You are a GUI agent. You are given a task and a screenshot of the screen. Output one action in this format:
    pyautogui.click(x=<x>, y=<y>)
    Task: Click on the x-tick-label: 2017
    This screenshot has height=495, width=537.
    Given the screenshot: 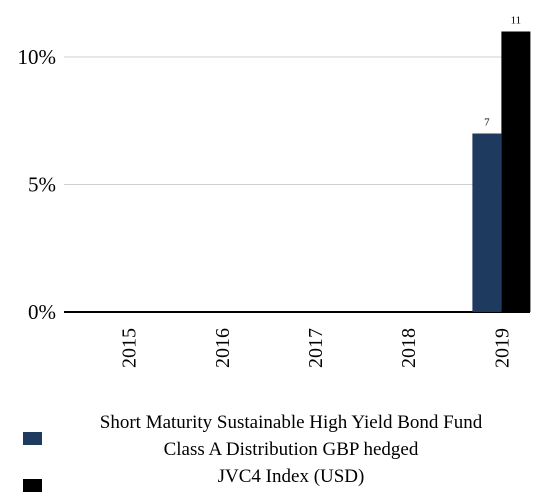 What is the action you would take?
    pyautogui.click(x=316, y=348)
    